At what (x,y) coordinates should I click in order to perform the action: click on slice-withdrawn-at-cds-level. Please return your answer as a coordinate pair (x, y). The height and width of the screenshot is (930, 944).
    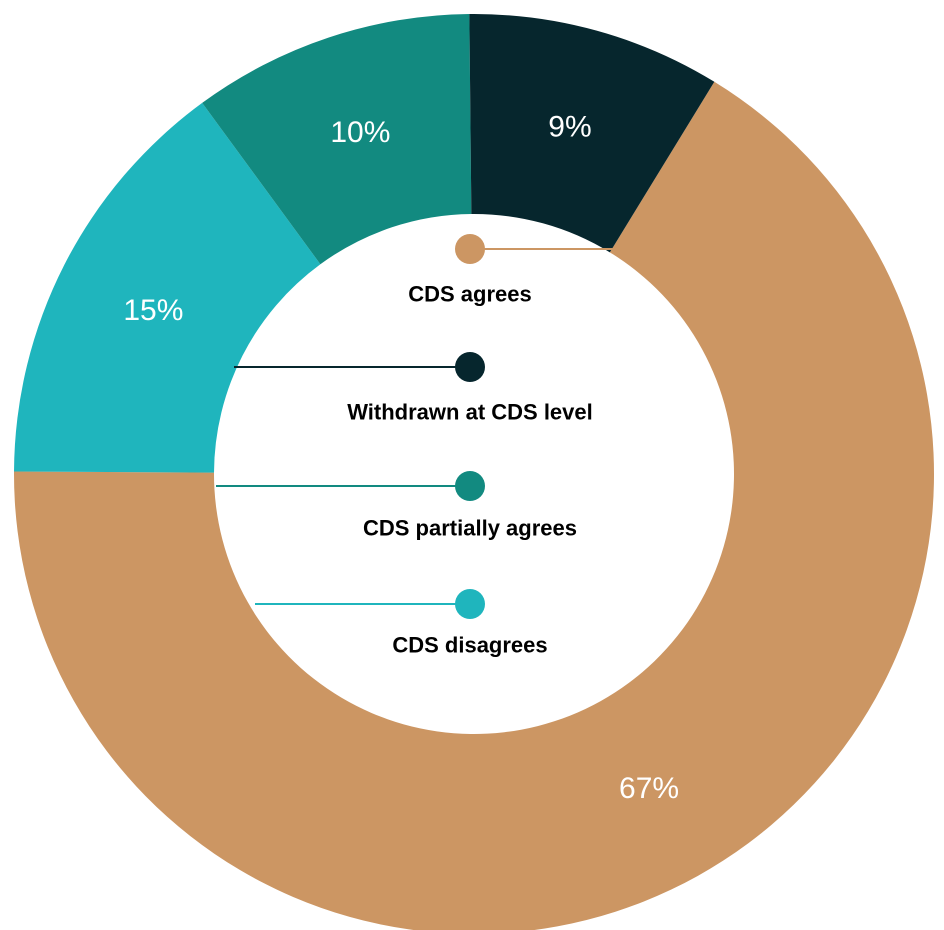
    Looking at the image, I should click on (592, 133).